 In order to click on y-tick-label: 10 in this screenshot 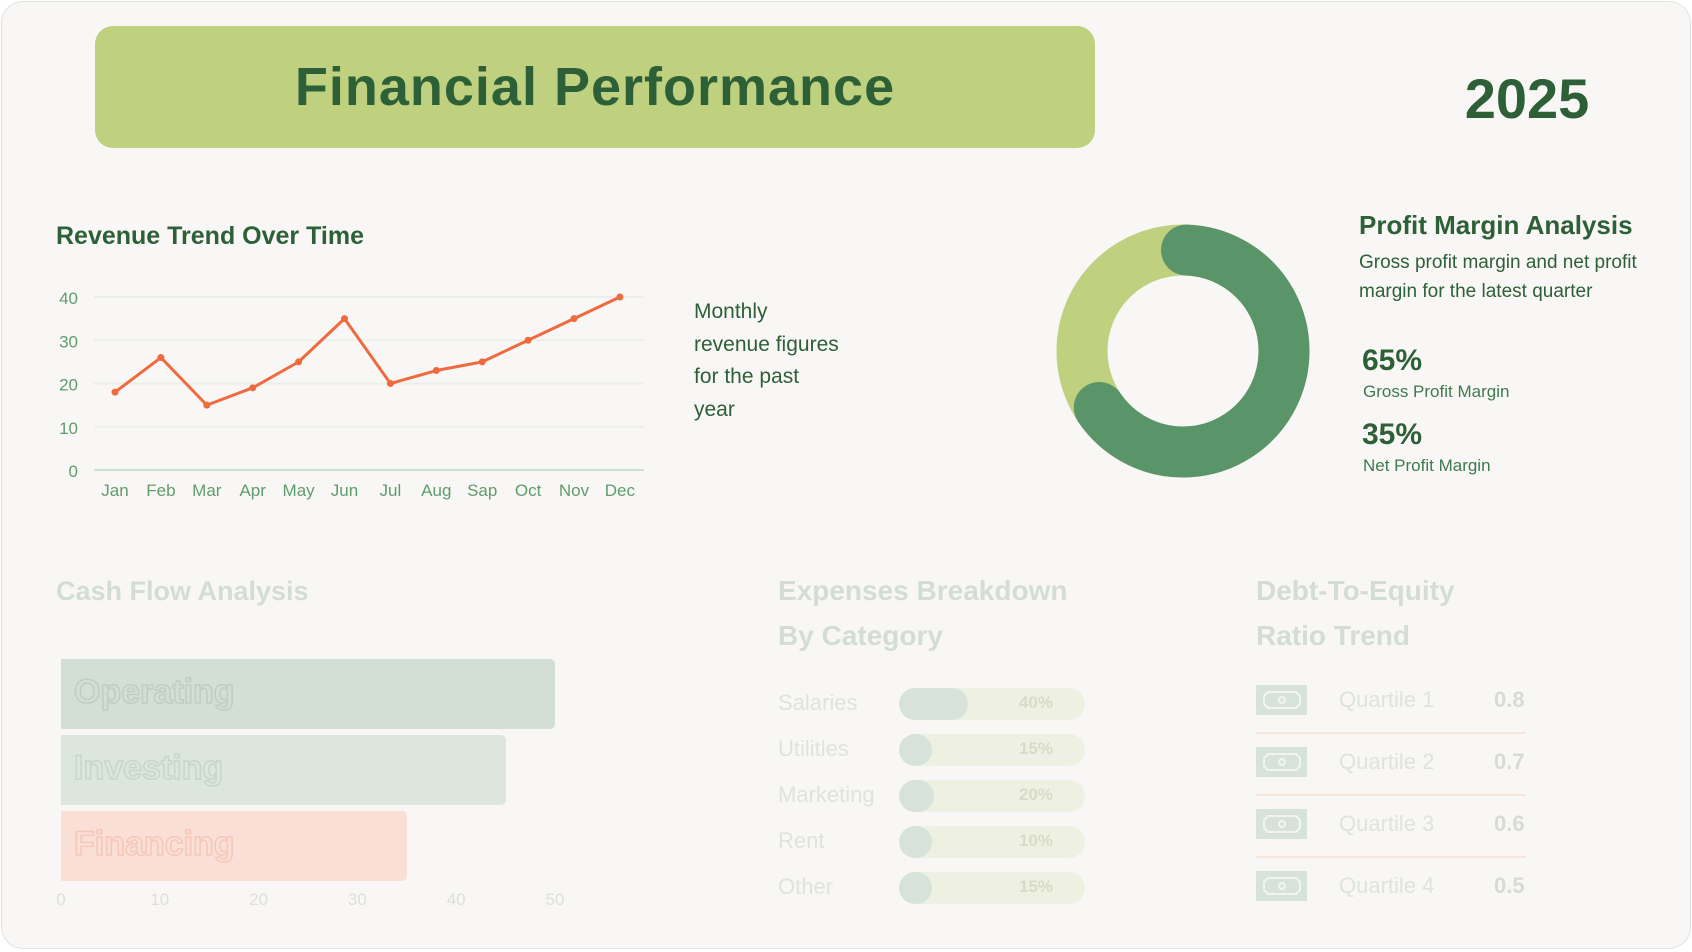, I will do `click(68, 428)`.